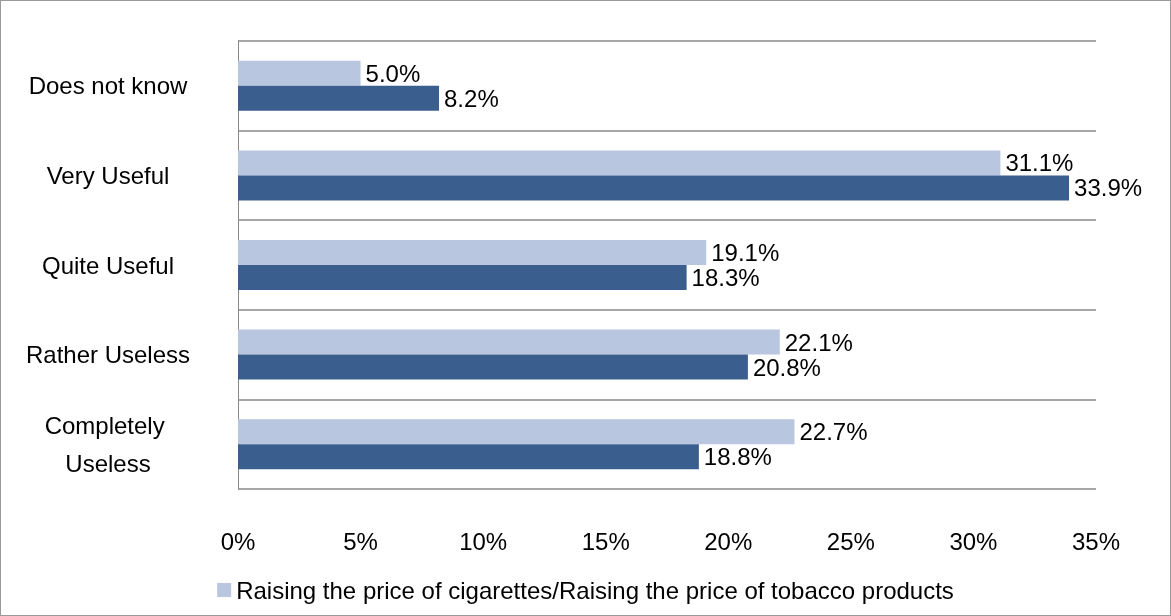 This screenshot has width=1171, height=616. Describe the element at coordinates (737, 457) in the screenshot. I see `data-label: 18.8%` at that location.